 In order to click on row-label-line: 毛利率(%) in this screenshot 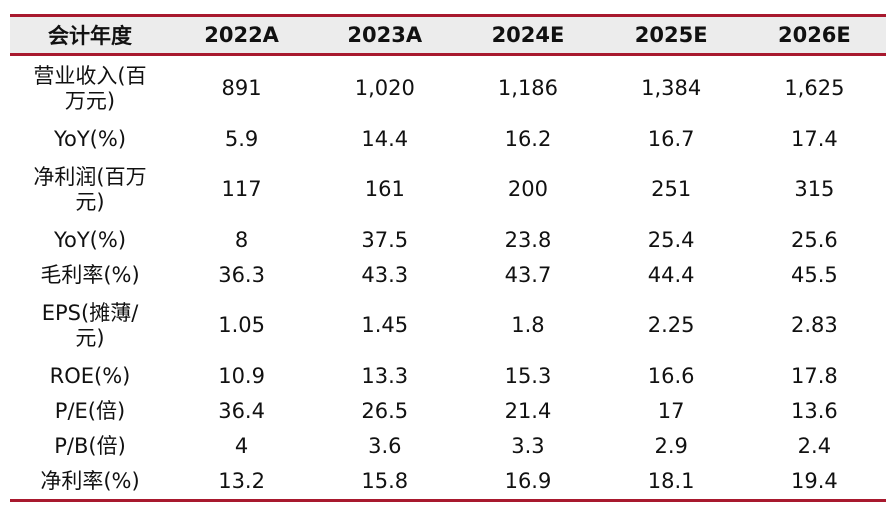, I will do `click(90, 274)`.